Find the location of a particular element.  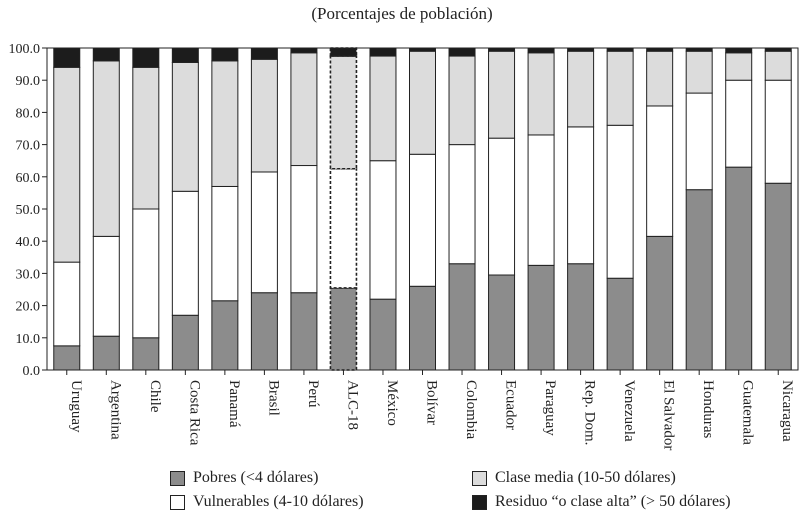

legend-item-vulnerables: Vulnerables (4-10 dólares) is located at coordinates (267, 502).